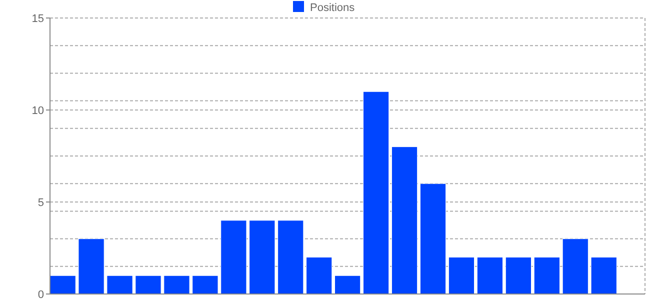 This screenshot has width=650, height=300. I want to click on y-tick-label: 0, so click(41, 294).